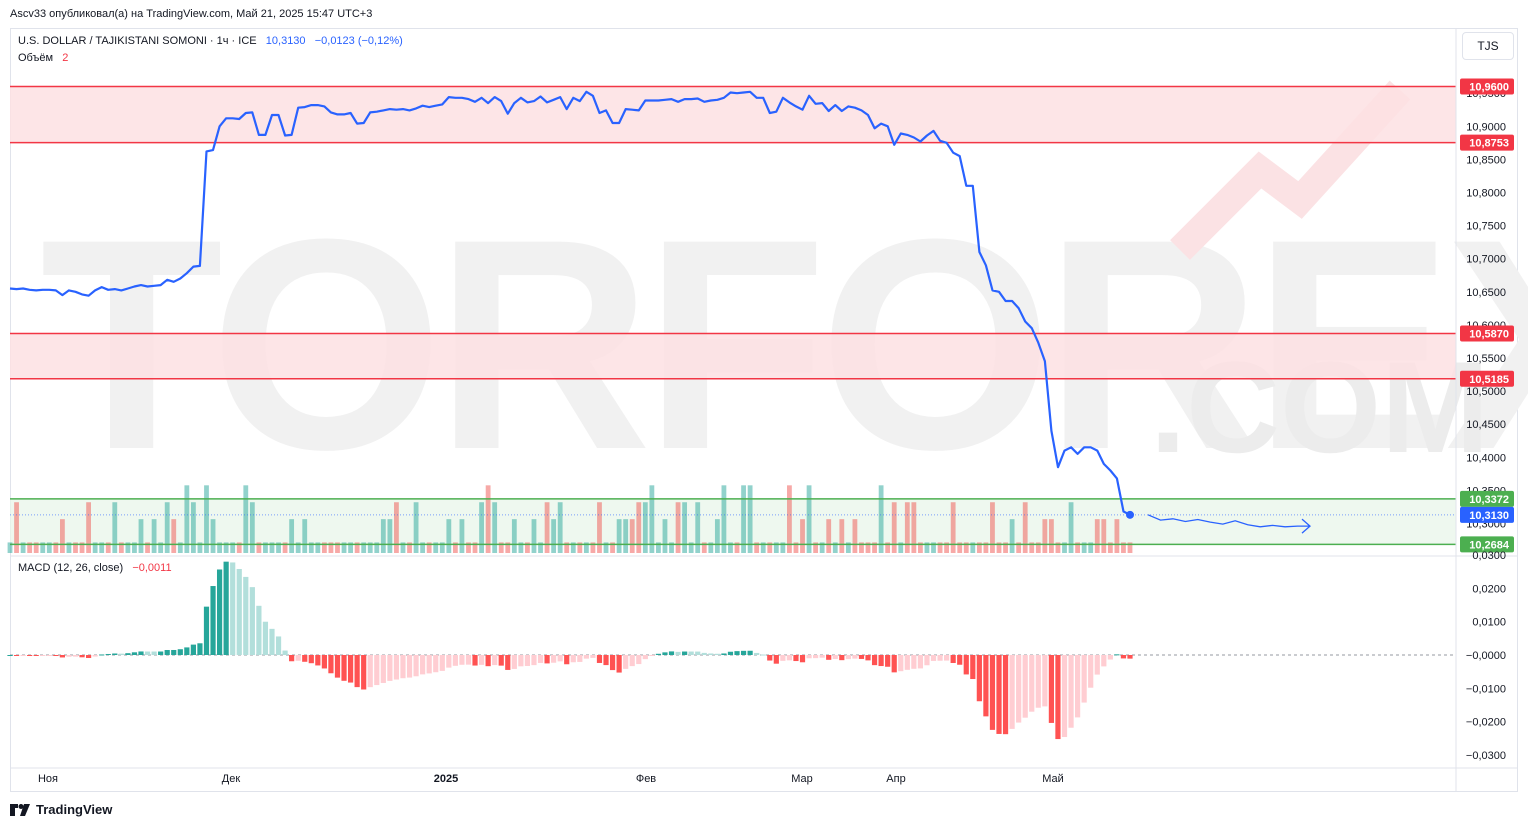  Describe the element at coordinates (71, 568) in the screenshot. I see `macd-label: MACD (12, 26, close)` at that location.